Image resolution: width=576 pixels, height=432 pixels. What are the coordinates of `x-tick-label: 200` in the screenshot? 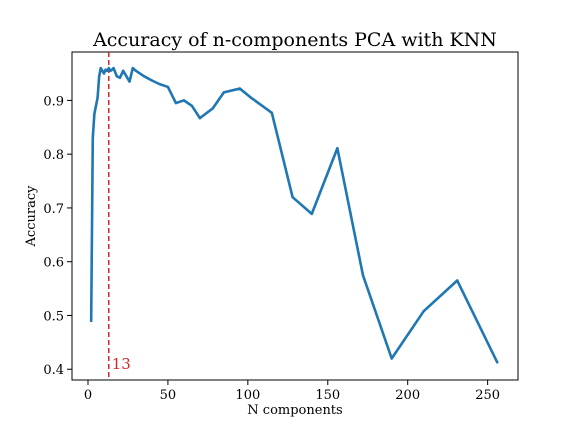 It's located at (407, 395).